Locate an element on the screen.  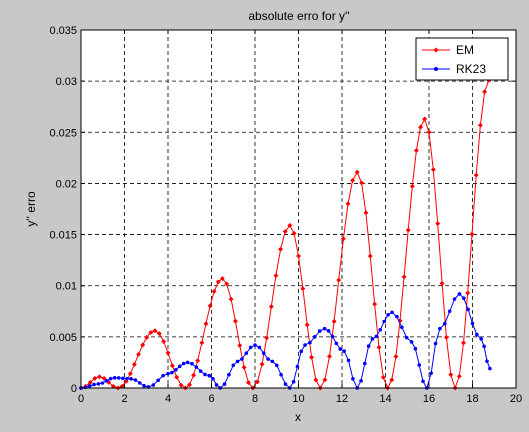
x-tick-label: 4 is located at coordinates (168, 399).